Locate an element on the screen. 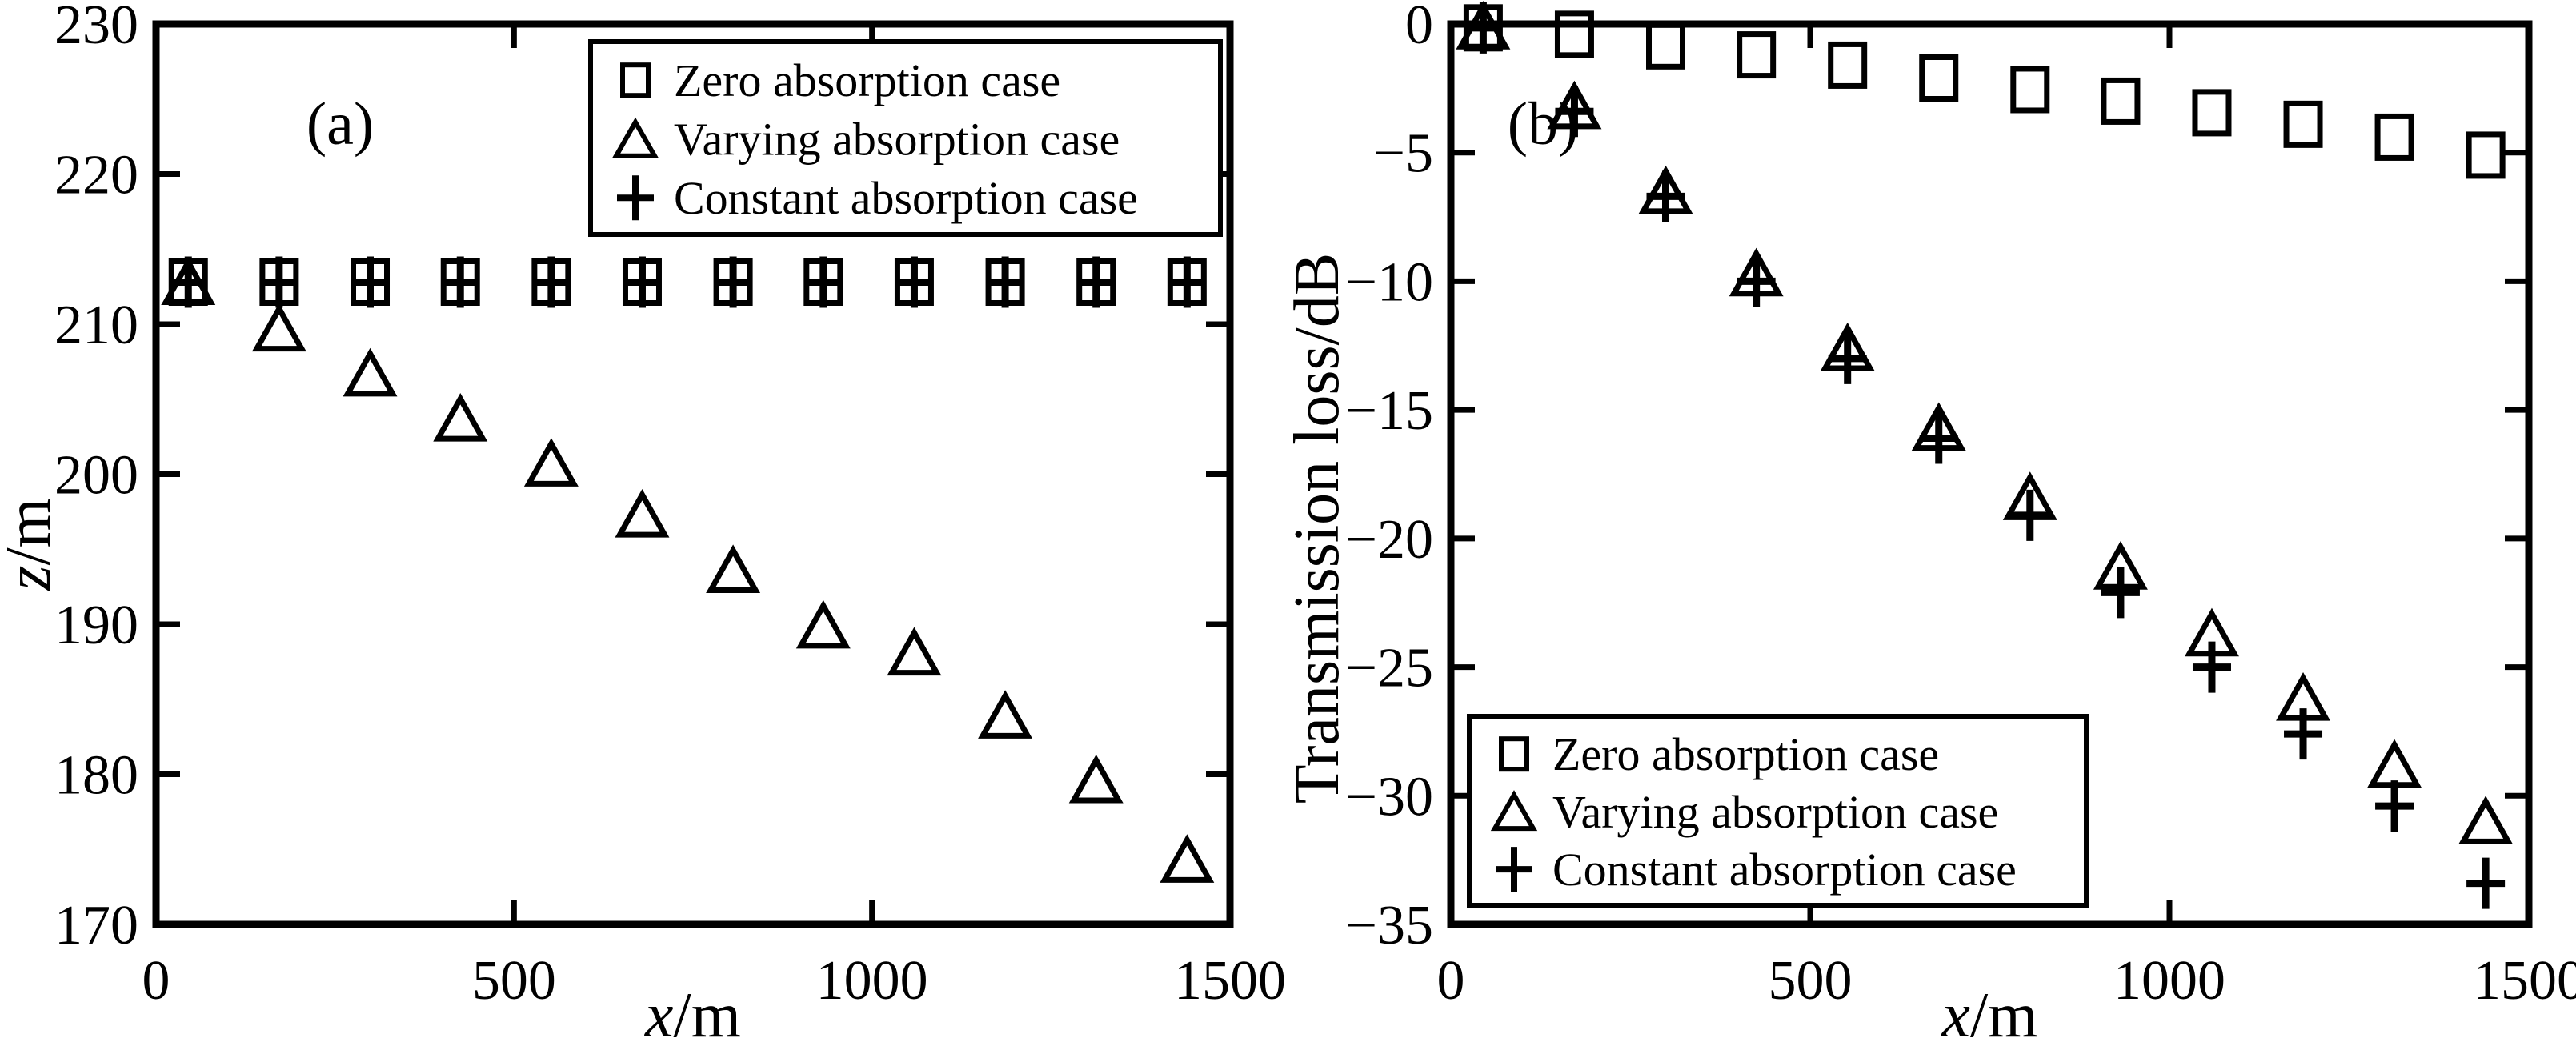  y-tick-label: 200 is located at coordinates (96, 476).